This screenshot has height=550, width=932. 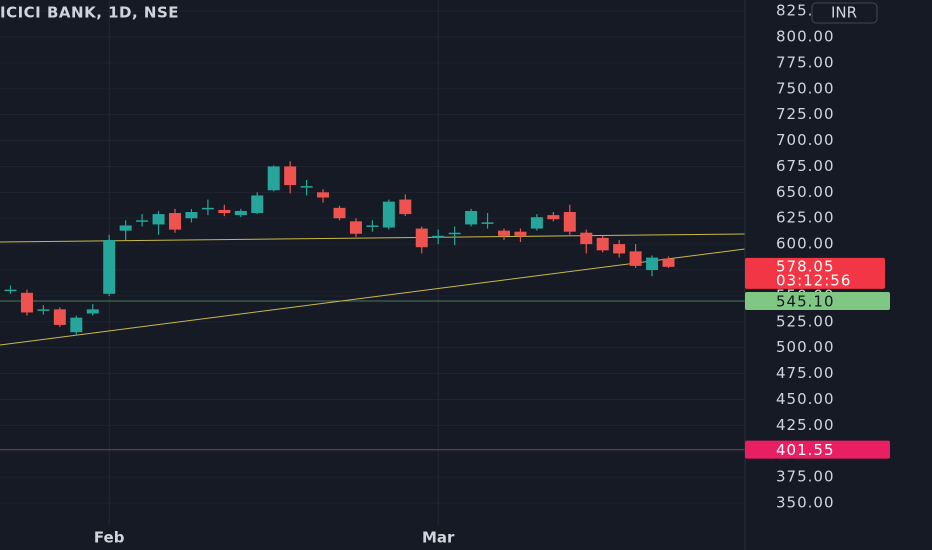 What do you see at coordinates (805, 321) in the screenshot?
I see `y-tick-label: 525.00` at bounding box center [805, 321].